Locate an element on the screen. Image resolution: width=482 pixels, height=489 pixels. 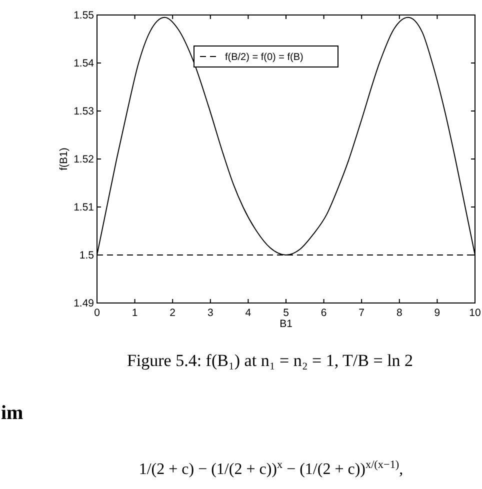
y-tick-label: 1.5 is located at coordinates (86, 256).